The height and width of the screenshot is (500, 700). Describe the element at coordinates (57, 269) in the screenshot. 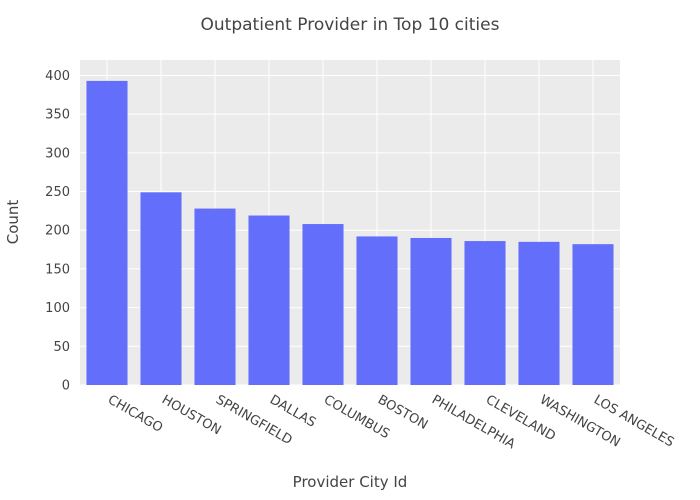

I see `y-tick-label: 150` at that location.